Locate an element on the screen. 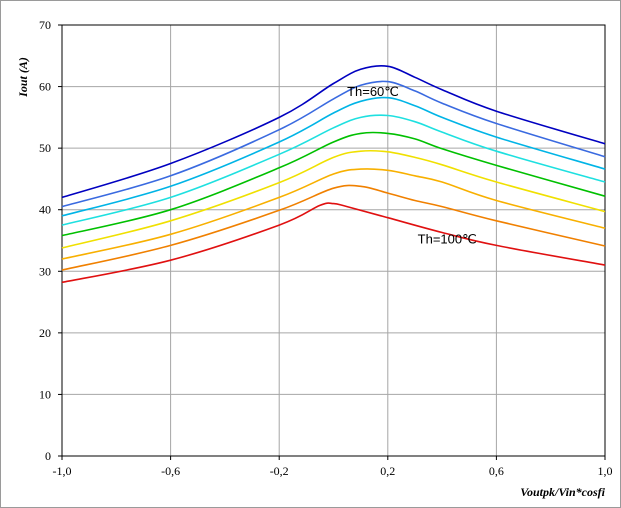 This screenshot has height=508, width=621. x-tick-label: 0,2 is located at coordinates (387, 471).